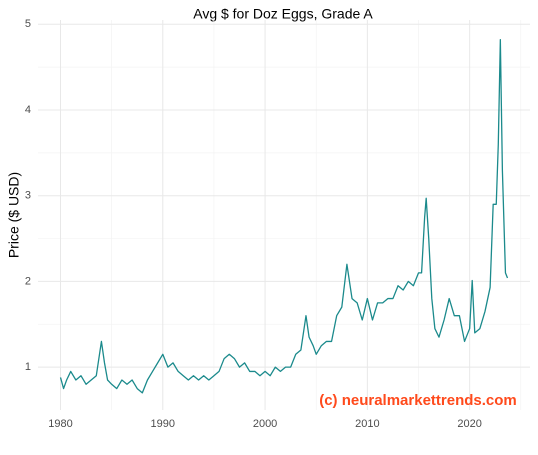 This screenshot has height=455, width=538. I want to click on x-tick-label: 2020, so click(469, 424).